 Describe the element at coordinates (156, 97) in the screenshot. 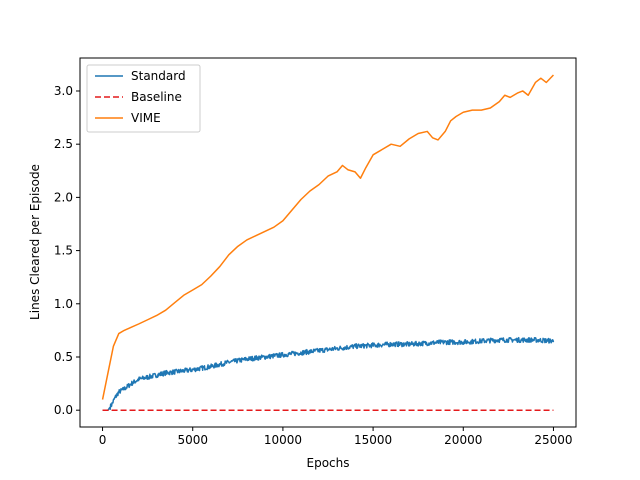

I see `legend-label-baseline: Baseline` at that location.